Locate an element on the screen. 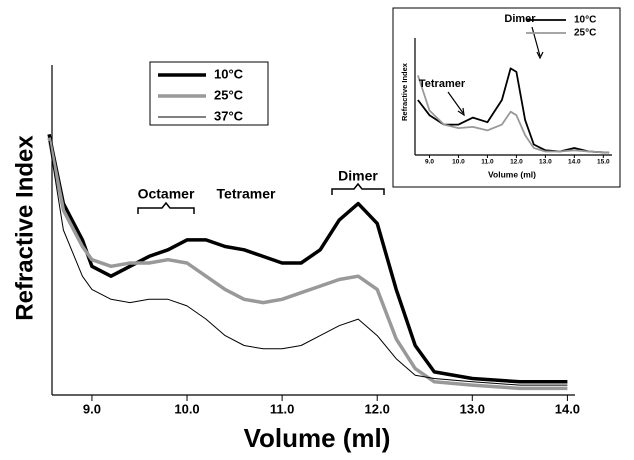  inset-frame is located at coordinates (506, 97).